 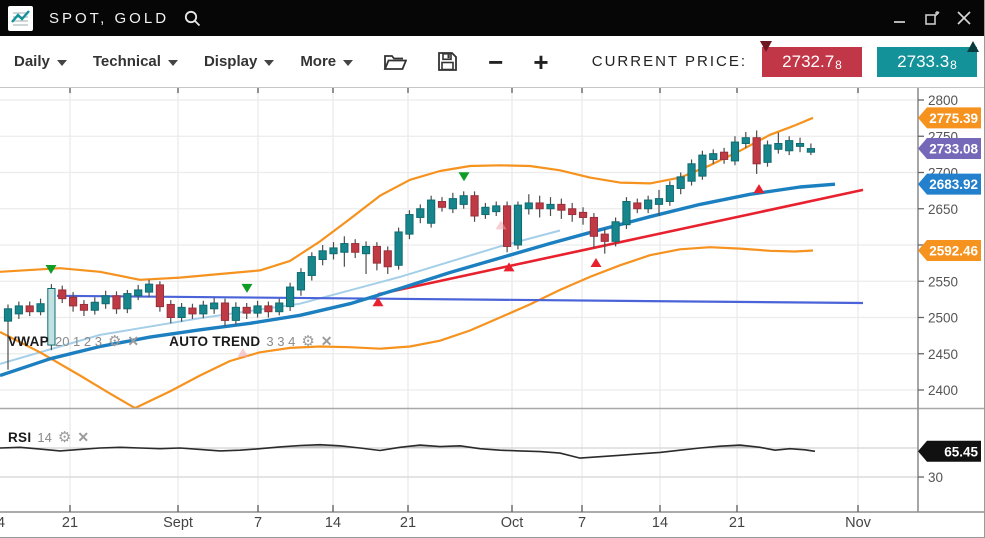 I want to click on bid-price-badge: 2732.7 8, so click(x=811, y=58).